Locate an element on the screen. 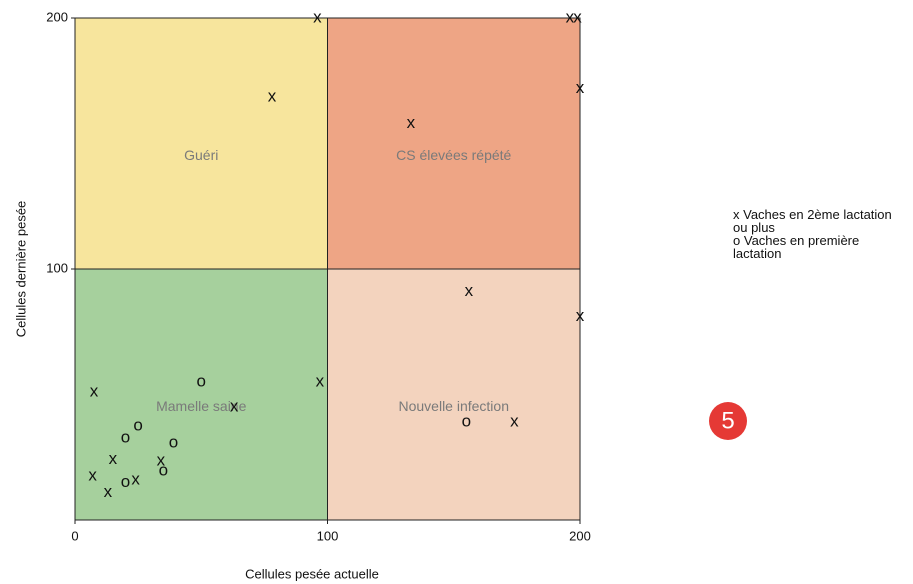  x-axis-label: Cellules pesée actuelle is located at coordinates (312, 573).